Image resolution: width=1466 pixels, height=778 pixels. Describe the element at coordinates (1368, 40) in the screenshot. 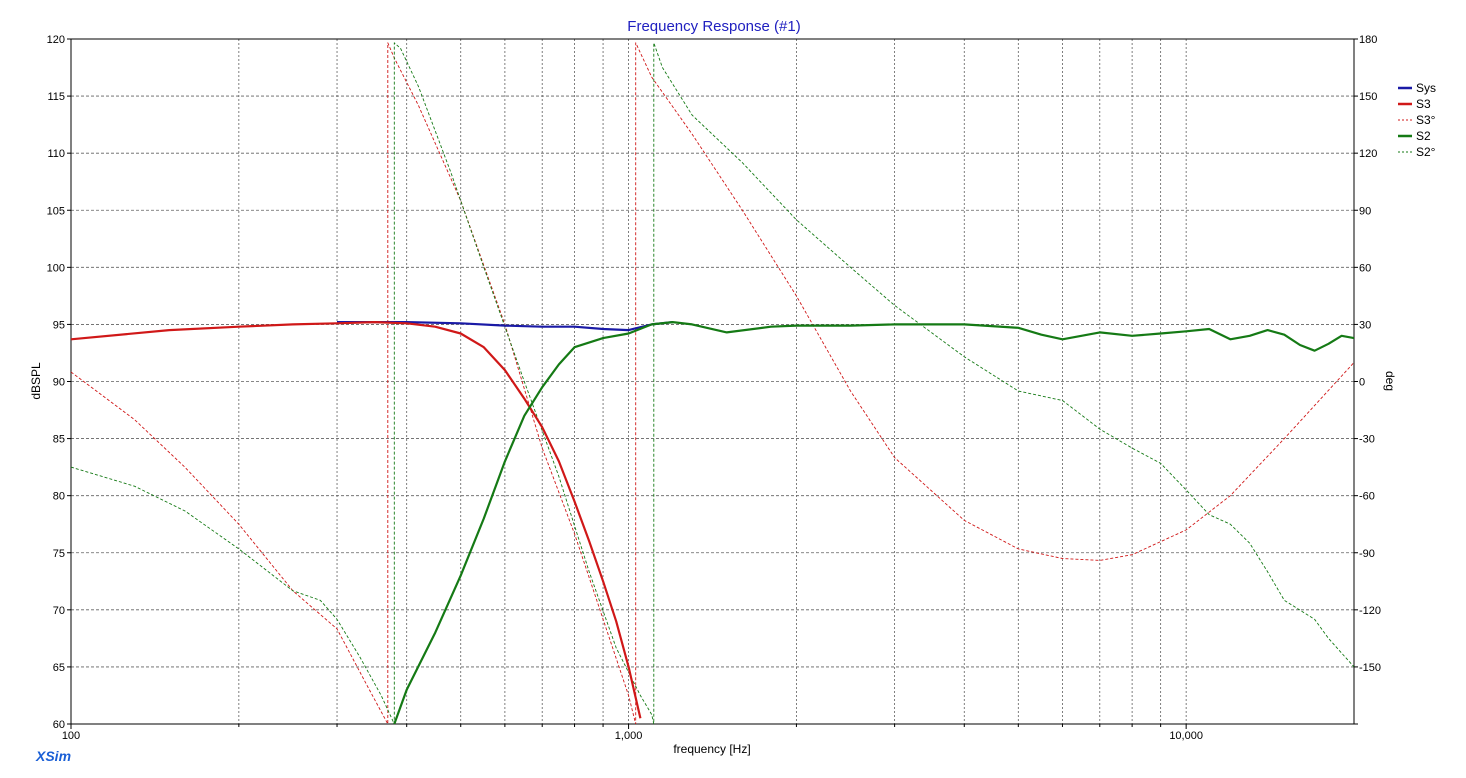

I see `y2-tick-label: 180` at that location.